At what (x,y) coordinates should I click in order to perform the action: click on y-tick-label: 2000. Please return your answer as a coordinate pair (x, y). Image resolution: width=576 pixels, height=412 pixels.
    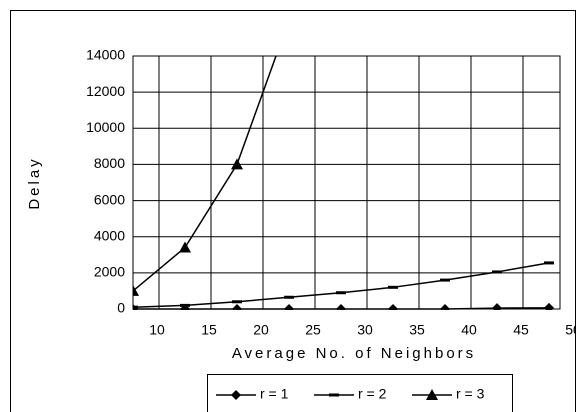
    Looking at the image, I should click on (109, 272).